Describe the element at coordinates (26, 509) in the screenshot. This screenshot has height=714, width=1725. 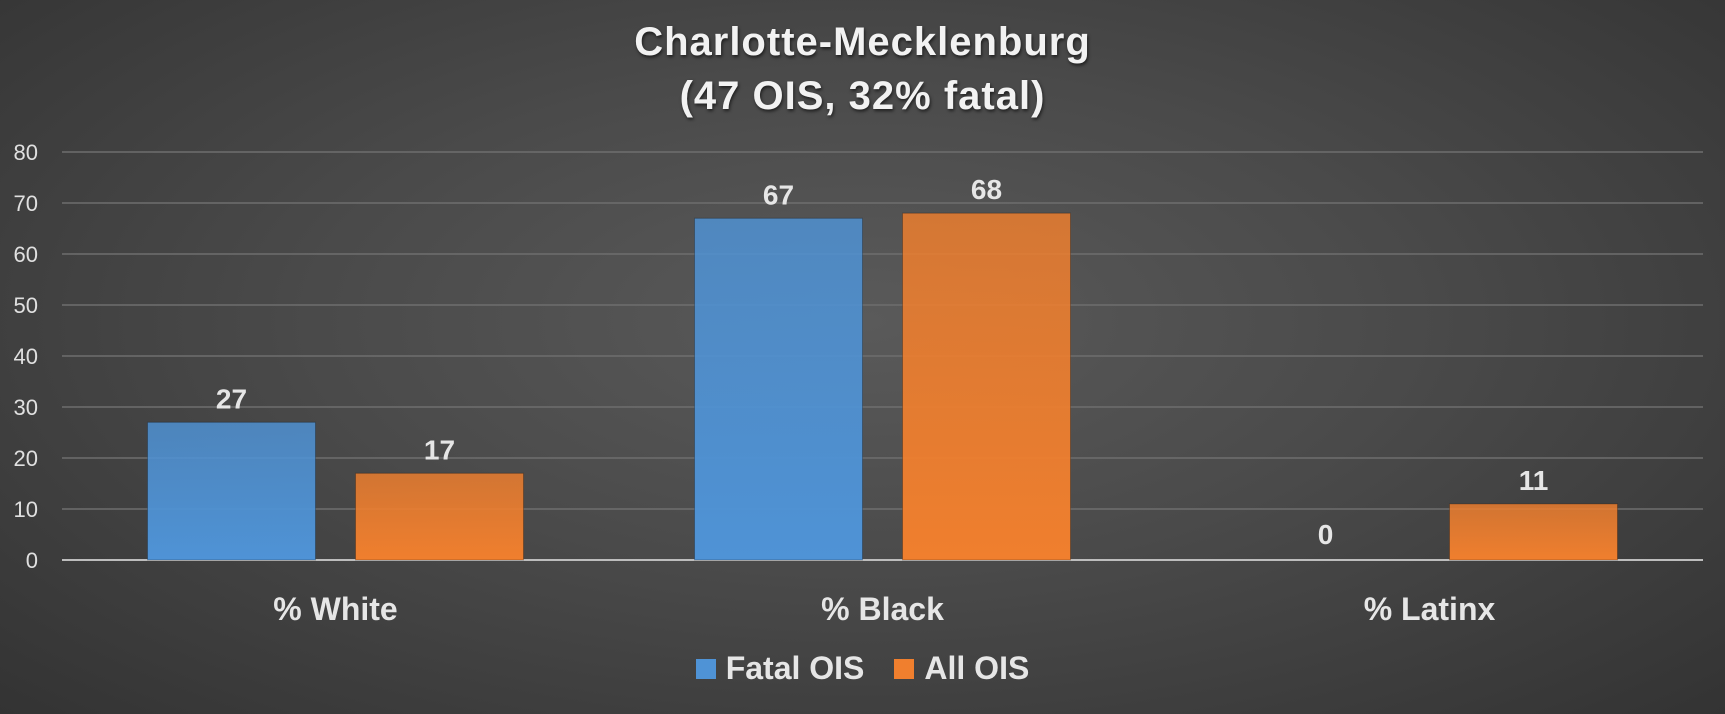
I see `y-tick-label-10: 10` at that location.